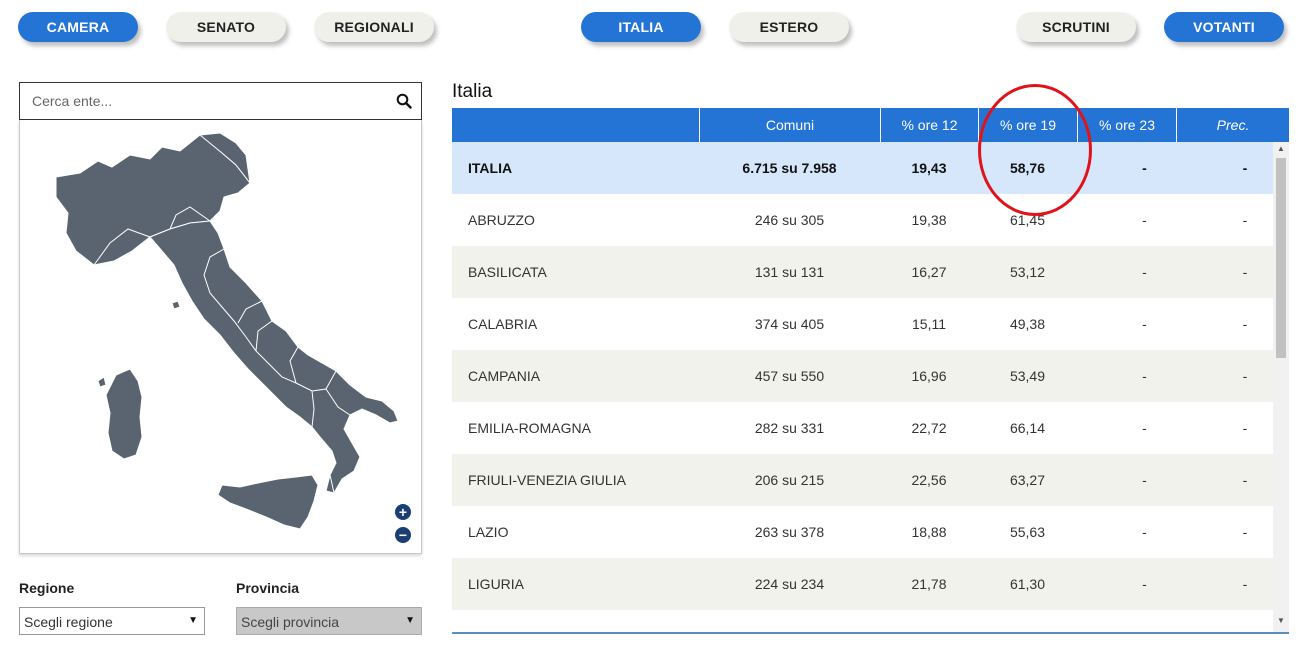  Describe the element at coordinates (929, 584) in the screenshot. I see `row-ore12: 21,78` at that location.